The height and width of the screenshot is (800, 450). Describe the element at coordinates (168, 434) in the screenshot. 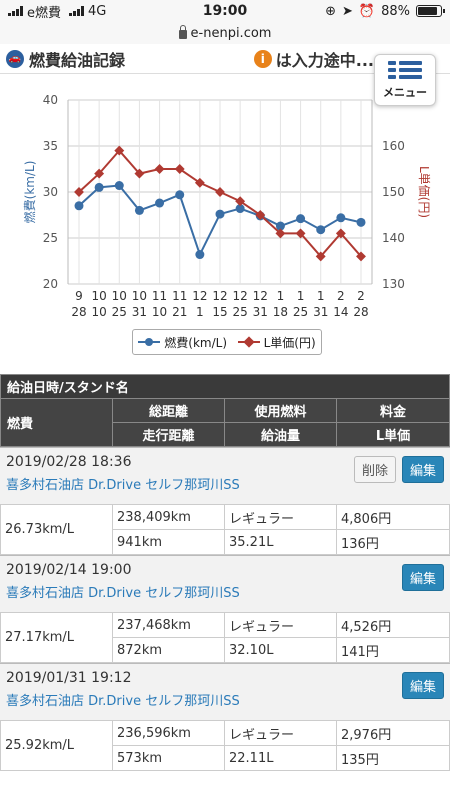

I see `header-trip-distance: 走行距離` at that location.